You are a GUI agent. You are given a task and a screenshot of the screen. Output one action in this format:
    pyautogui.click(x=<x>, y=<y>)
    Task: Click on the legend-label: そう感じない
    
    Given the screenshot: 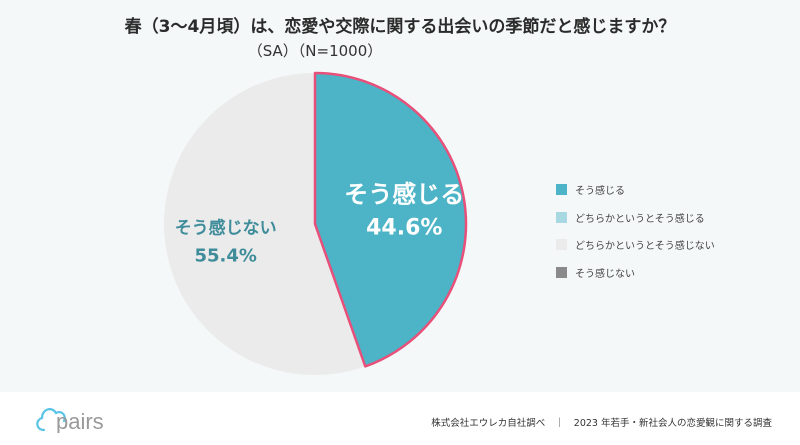 What is the action you would take?
    pyautogui.click(x=605, y=274)
    